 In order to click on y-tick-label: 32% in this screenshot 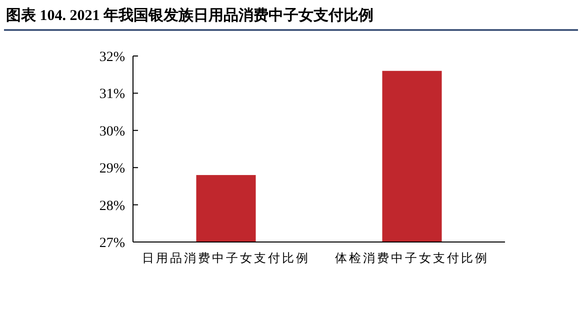, I will do `click(112, 57)`.